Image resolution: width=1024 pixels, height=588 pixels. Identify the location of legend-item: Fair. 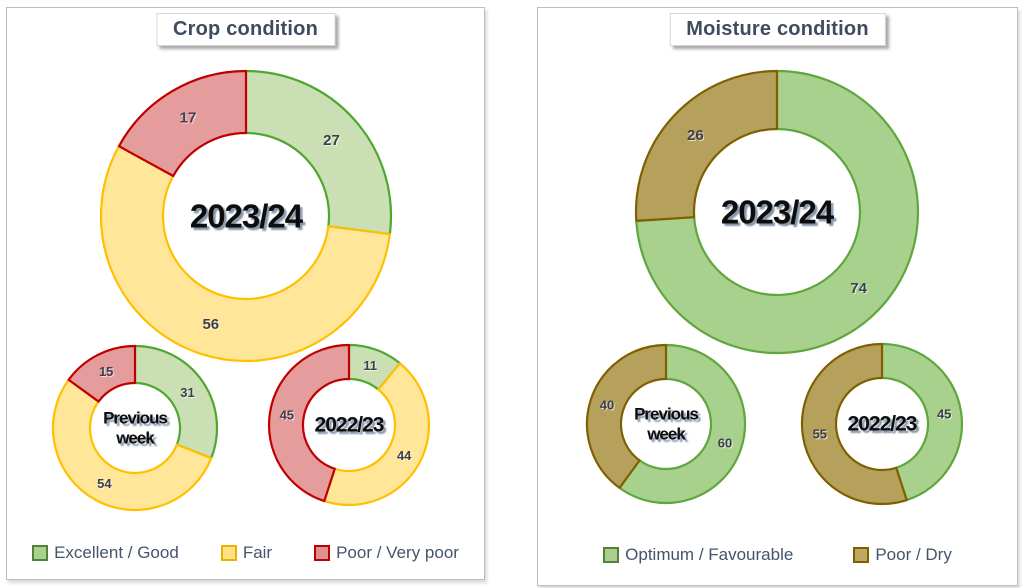
(246, 553).